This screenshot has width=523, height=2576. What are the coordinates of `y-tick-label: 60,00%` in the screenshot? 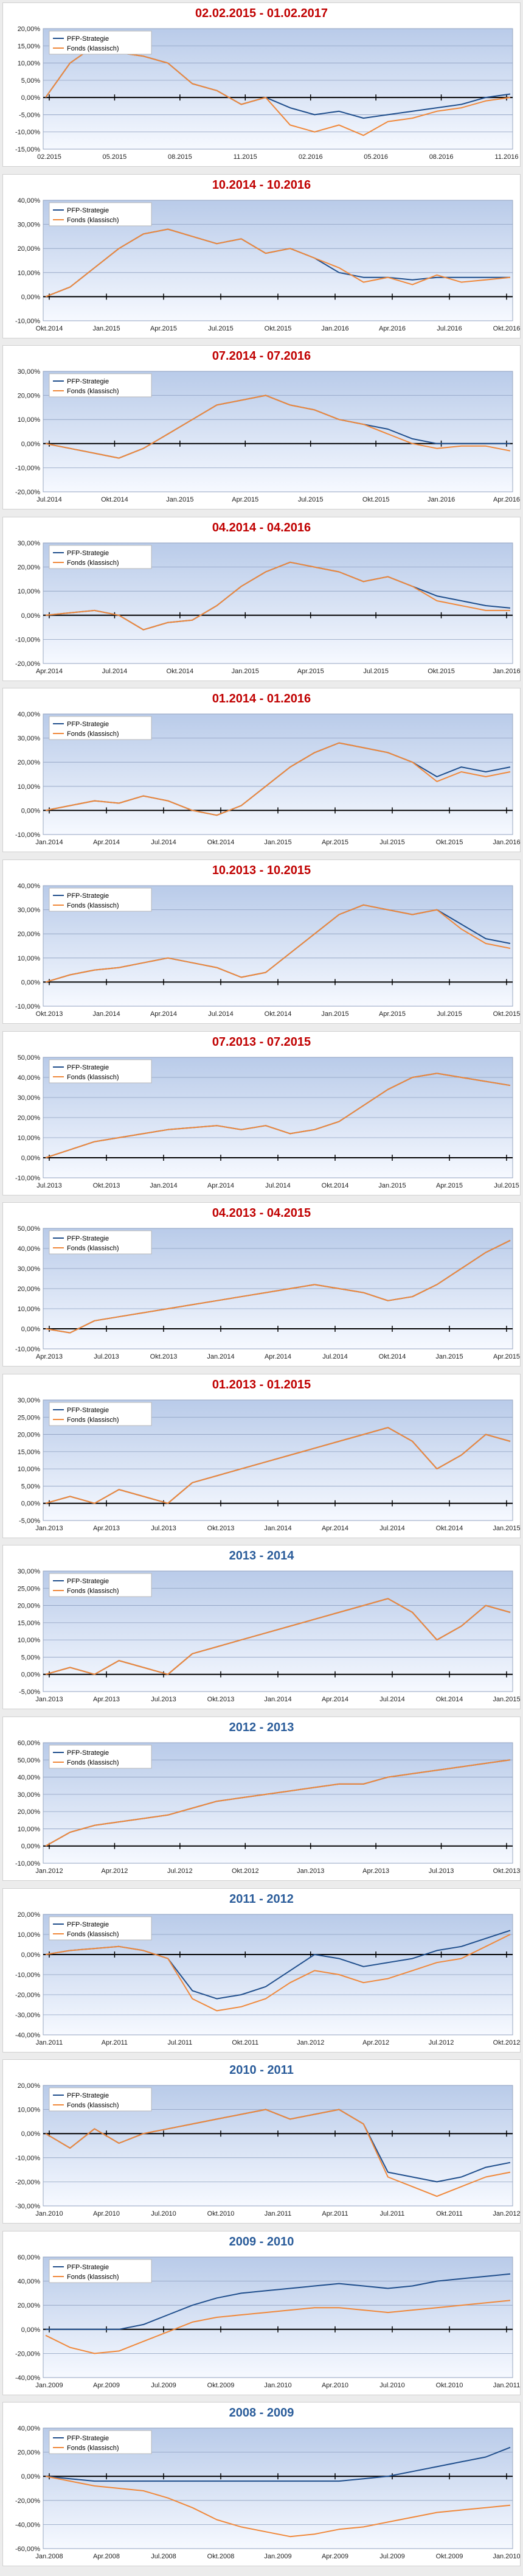 It's located at (29, 2257).